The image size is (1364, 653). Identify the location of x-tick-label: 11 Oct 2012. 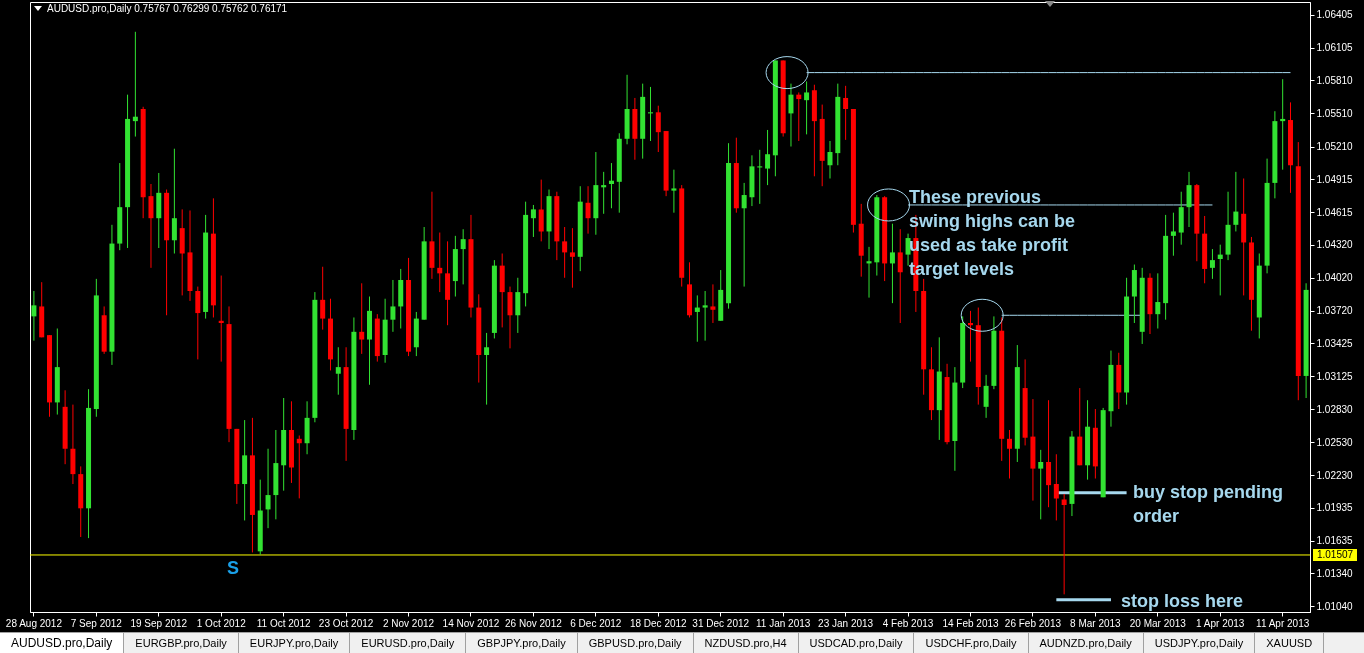
(283, 623).